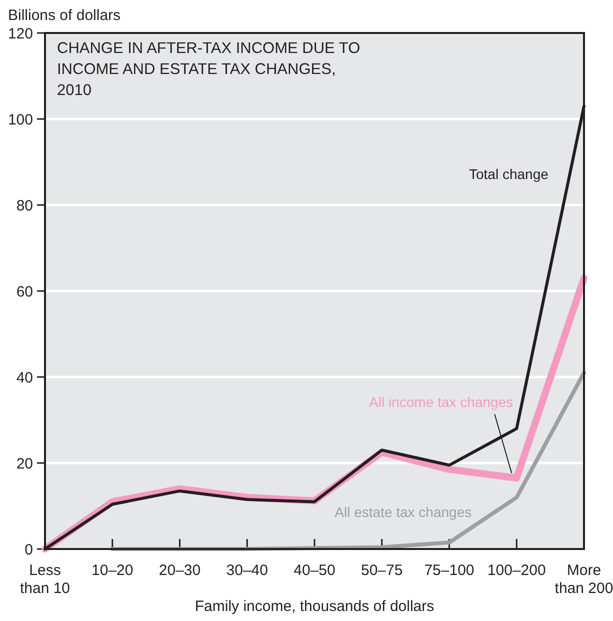  Describe the element at coordinates (24, 291) in the screenshot. I see `y-tick-label: 60` at that location.